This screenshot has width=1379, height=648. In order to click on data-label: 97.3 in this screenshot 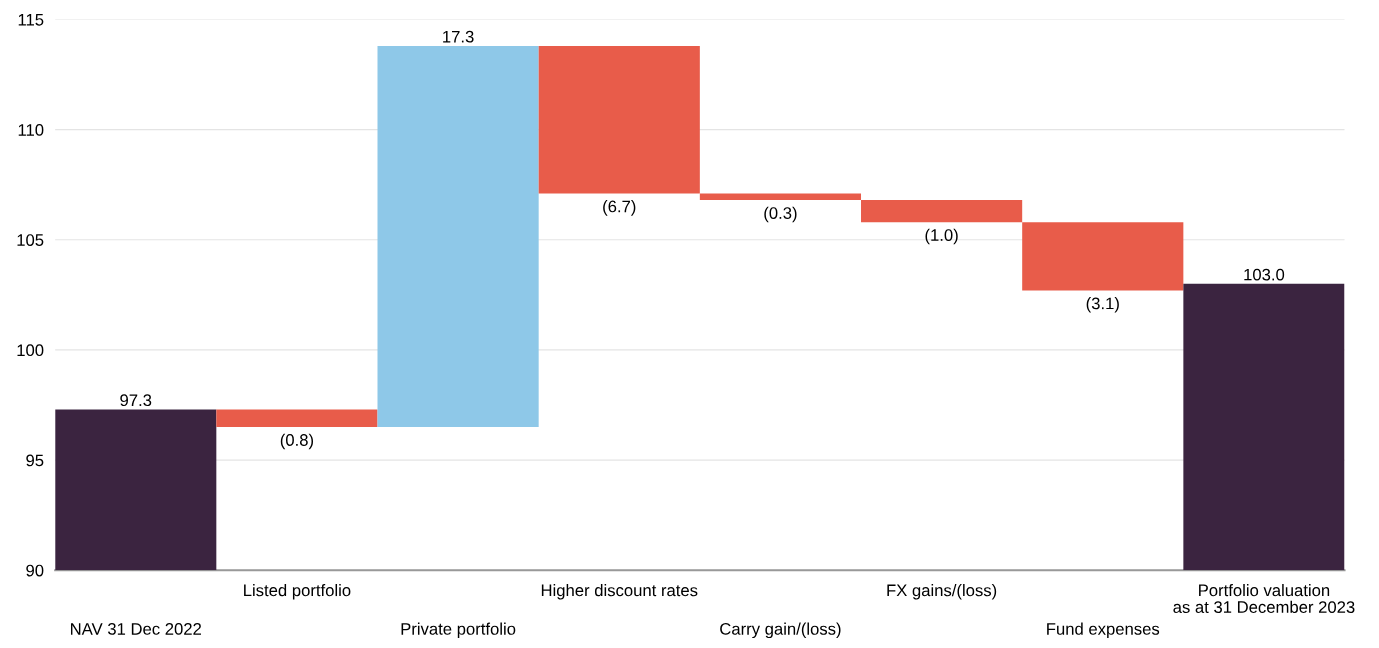, I will do `click(136, 400)`.